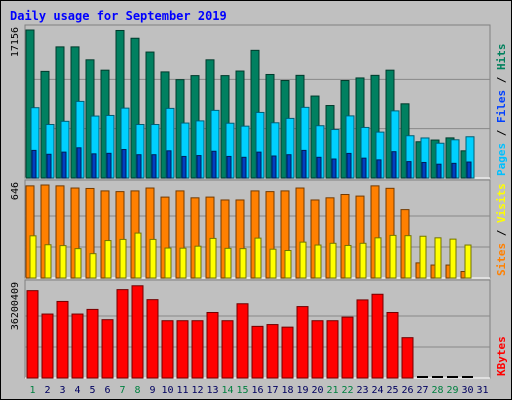  What do you see at coordinates (501, 110) in the screenshot?
I see `panel-hits-legend: Pages / Files / Hits` at bounding box center [501, 110].